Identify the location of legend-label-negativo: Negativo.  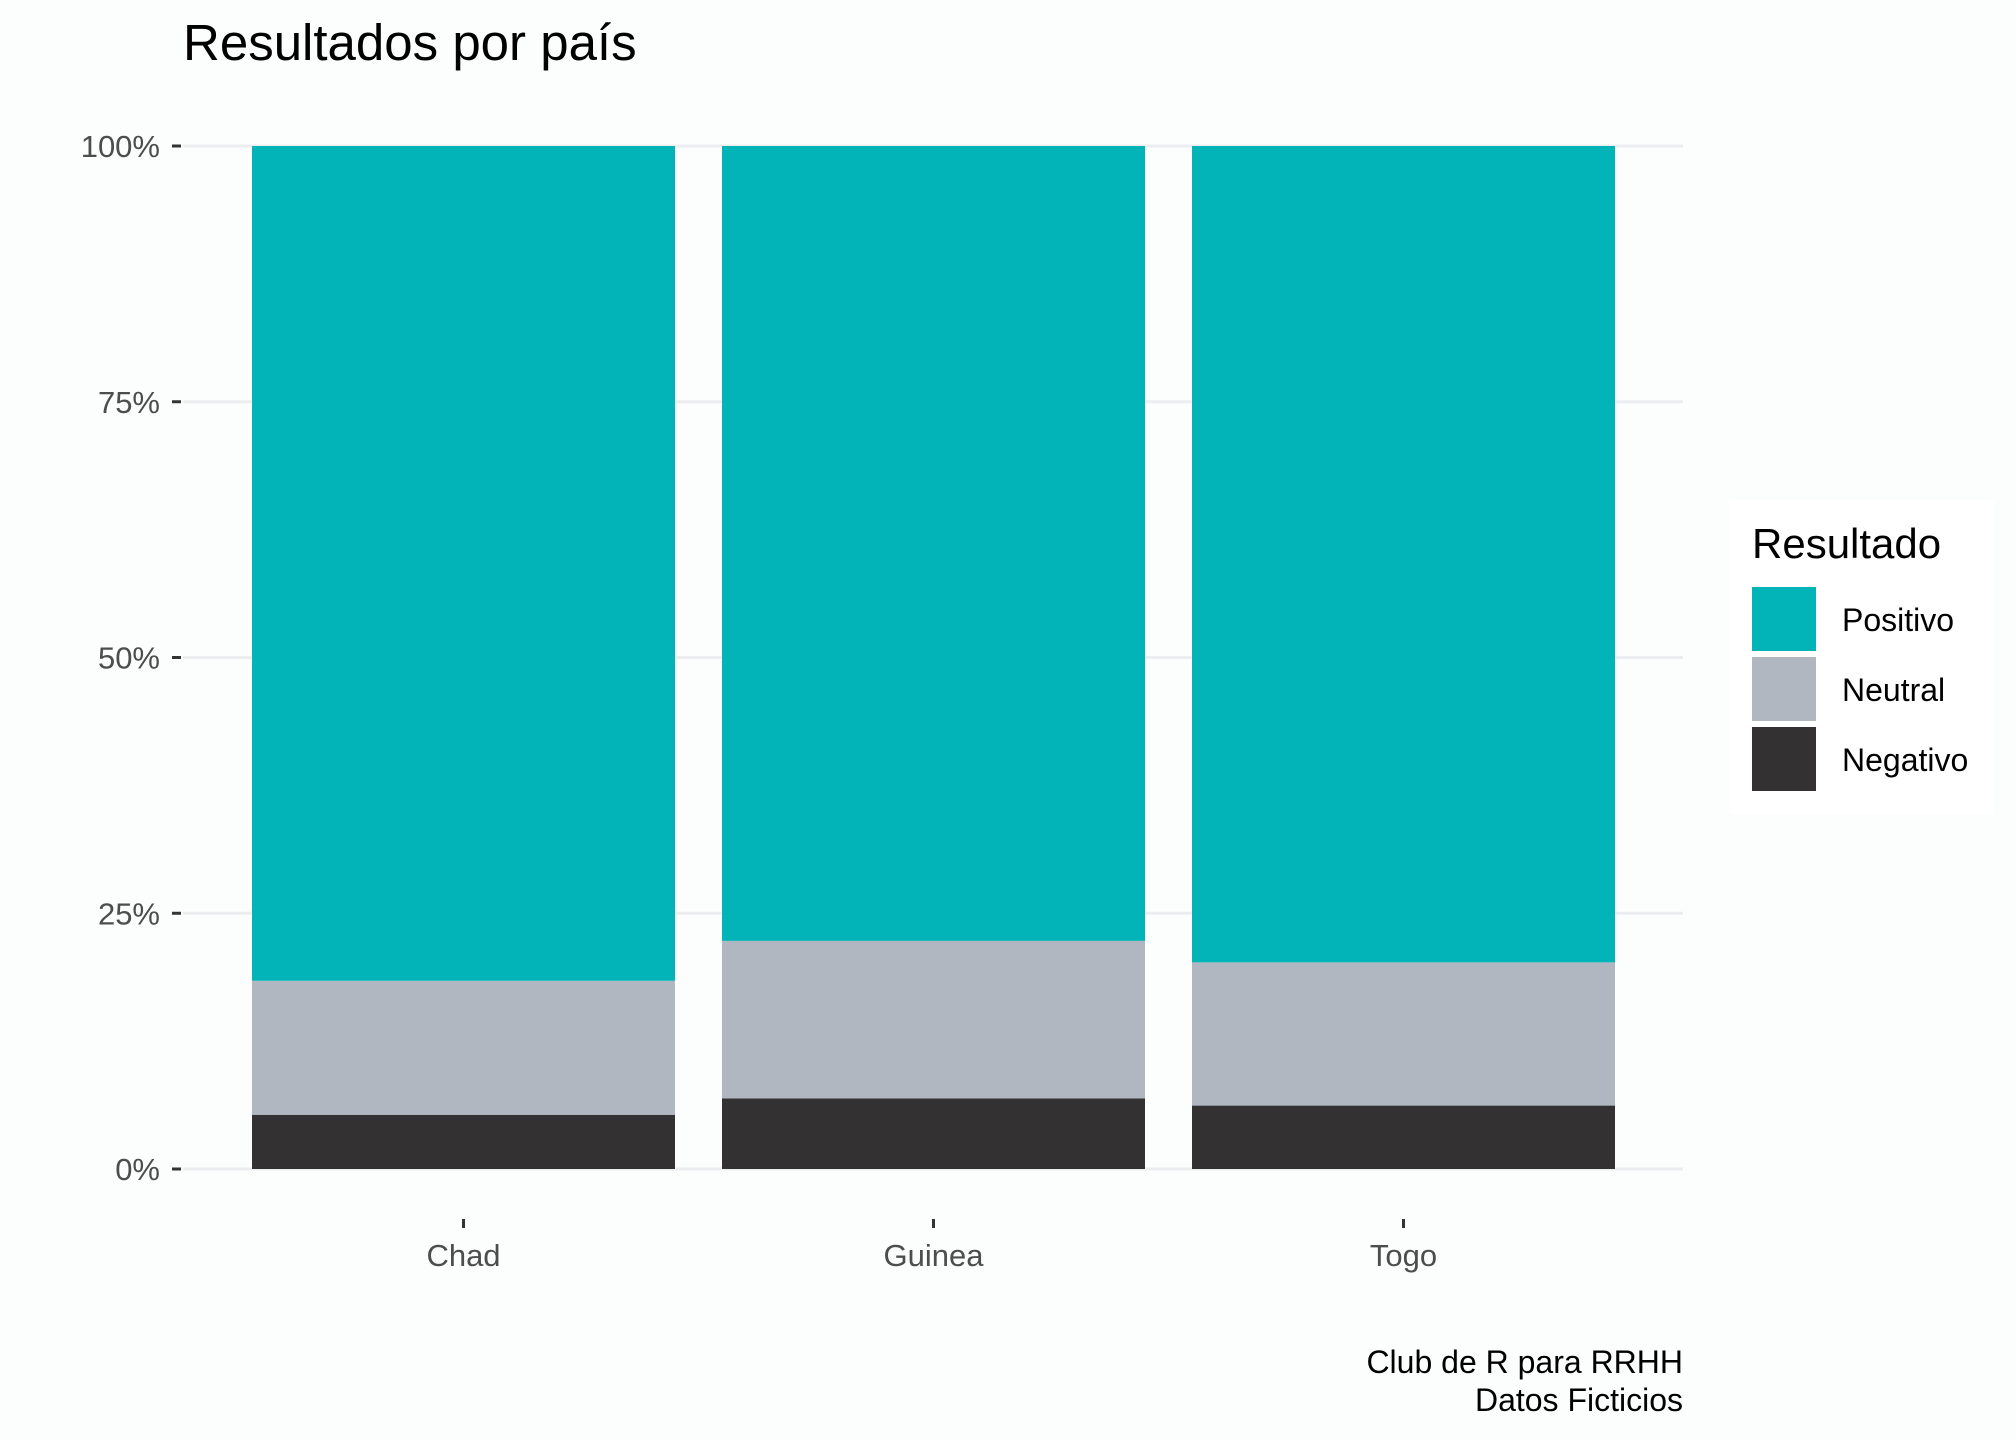
(1905, 760).